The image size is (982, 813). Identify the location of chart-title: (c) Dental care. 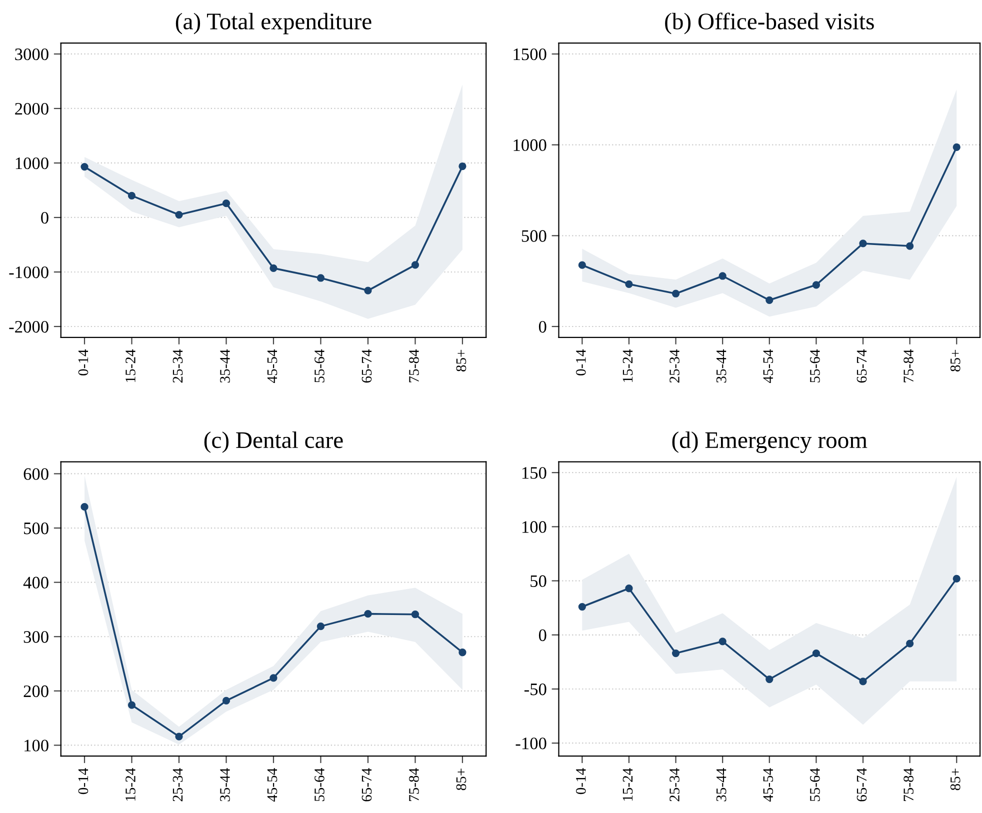
(273, 442).